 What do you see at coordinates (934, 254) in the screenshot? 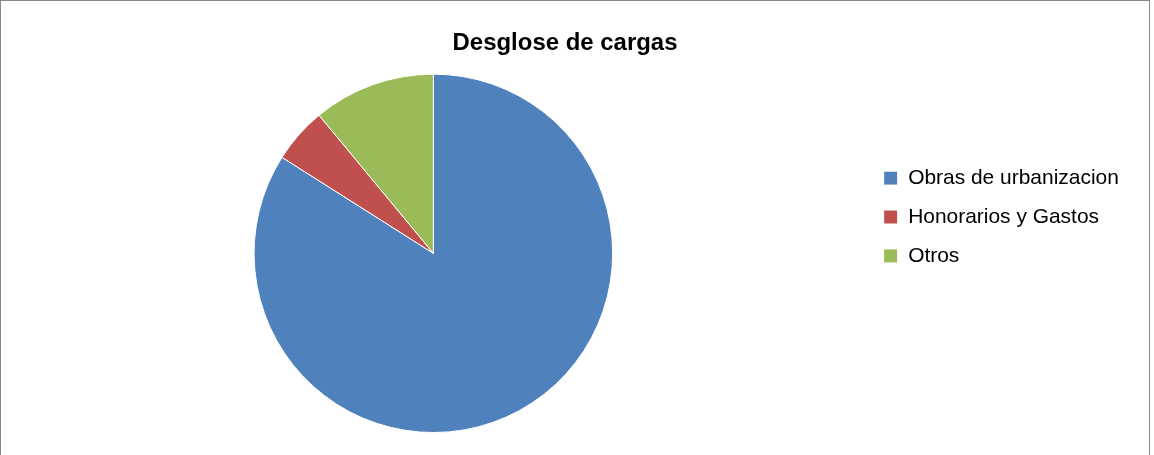
I see `legend-label: Otros` at bounding box center [934, 254].